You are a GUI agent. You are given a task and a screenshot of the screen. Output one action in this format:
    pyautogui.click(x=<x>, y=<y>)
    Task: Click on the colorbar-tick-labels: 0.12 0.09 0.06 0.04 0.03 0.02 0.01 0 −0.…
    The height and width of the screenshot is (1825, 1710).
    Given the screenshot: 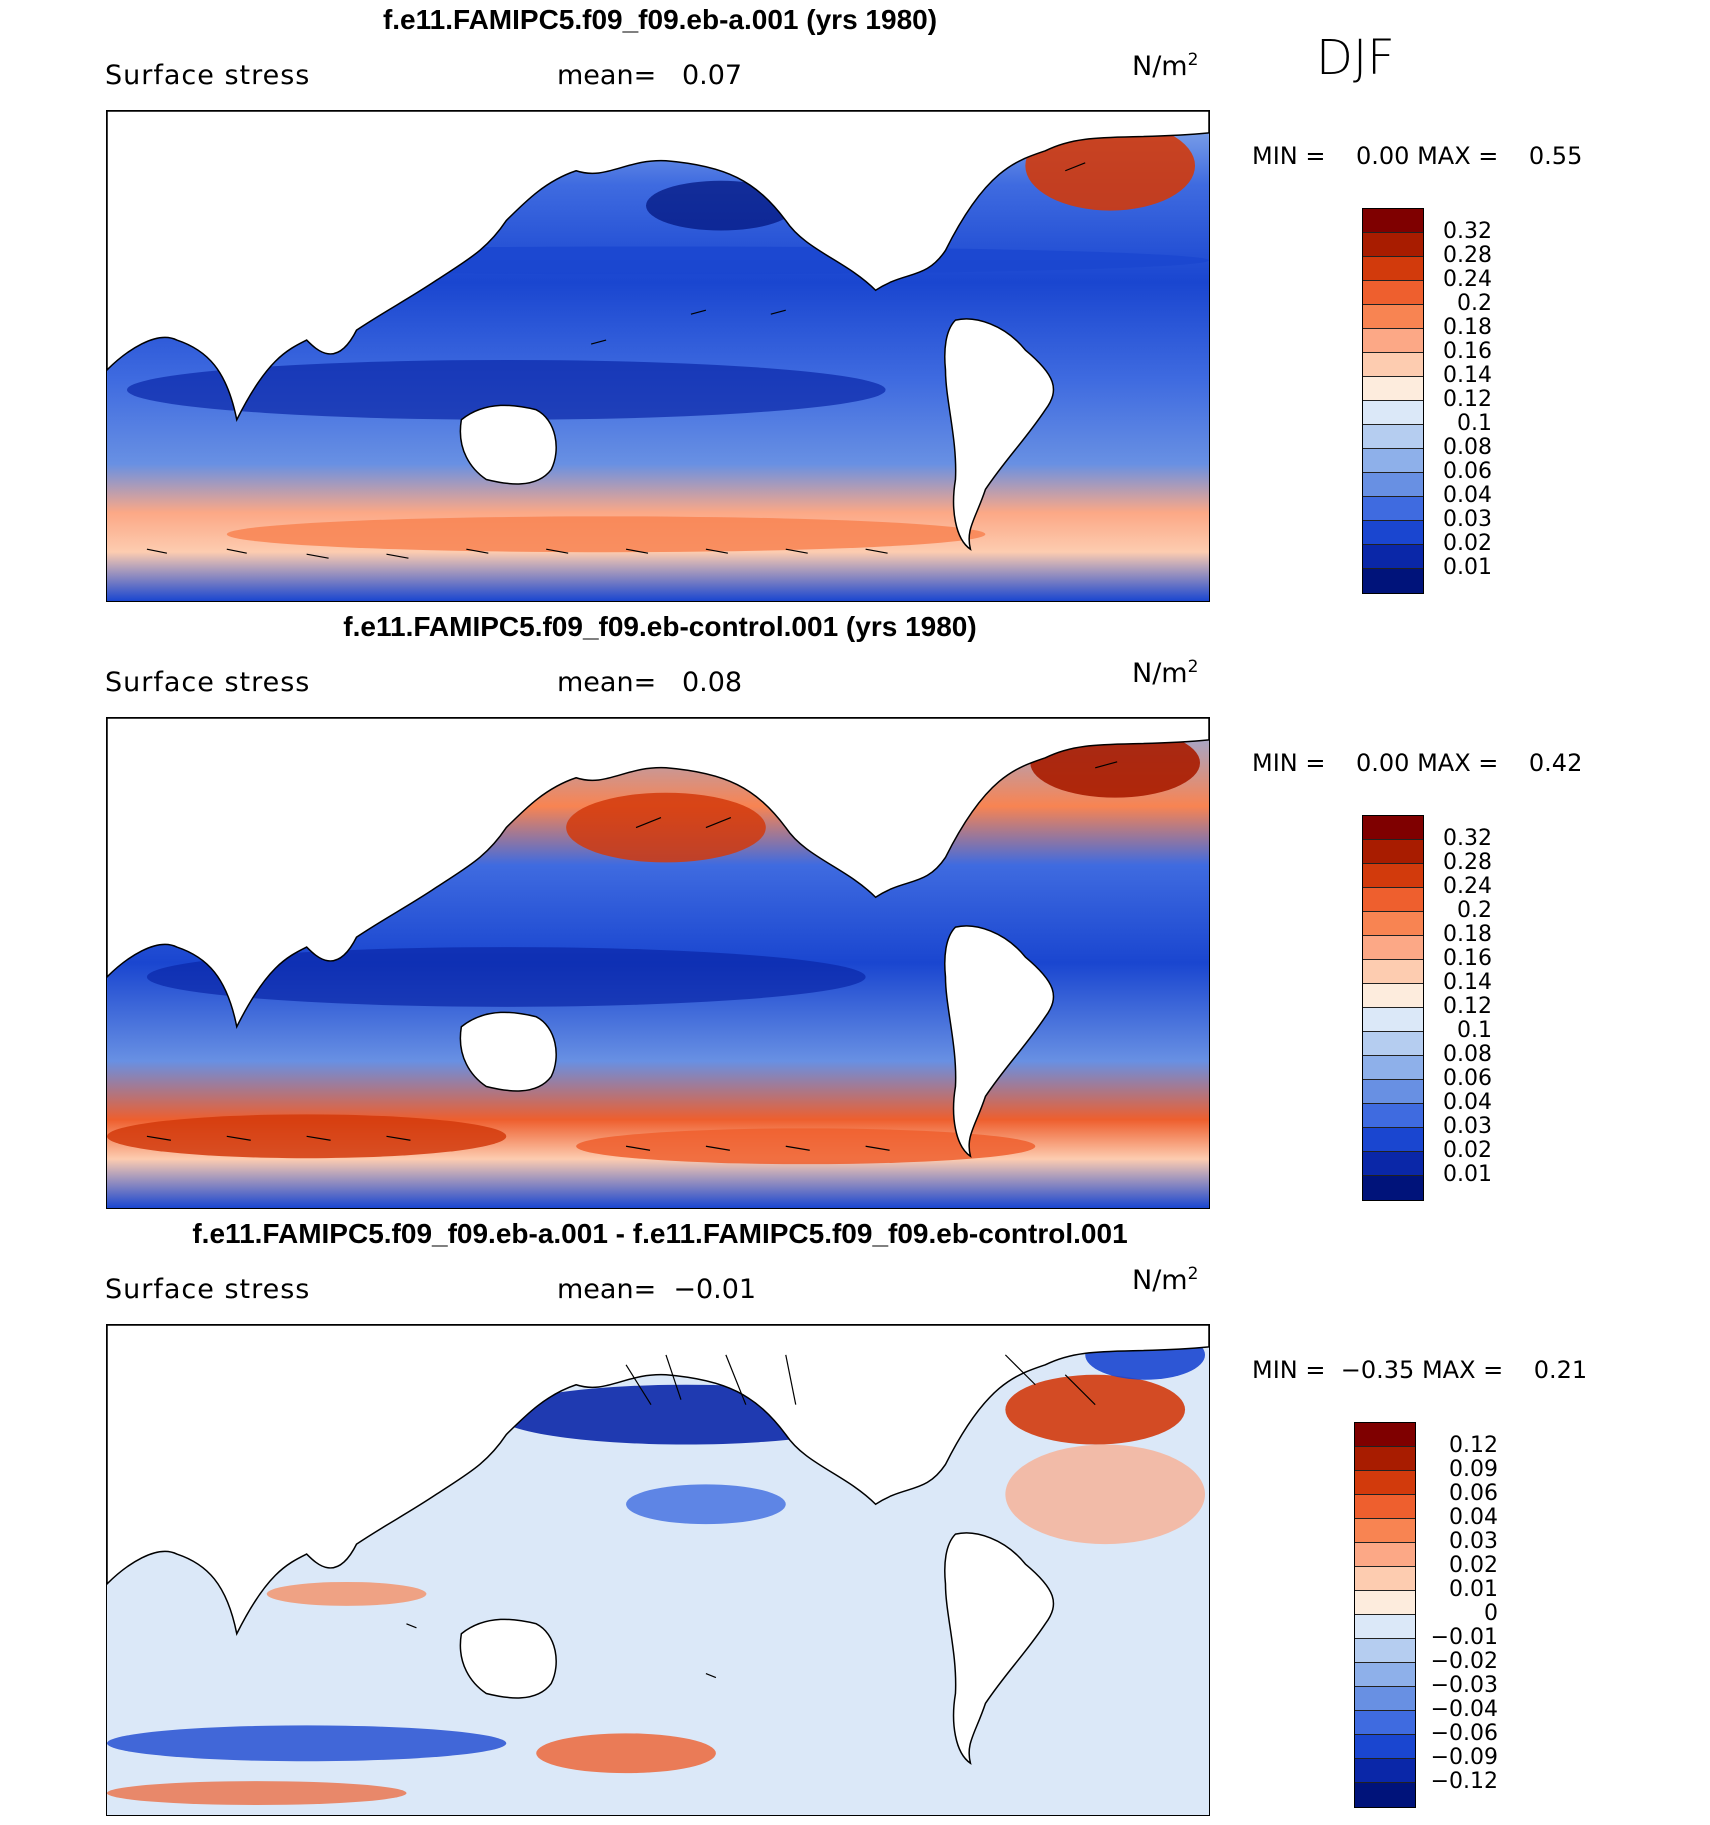 What is the action you would take?
    pyautogui.click(x=1462, y=1614)
    